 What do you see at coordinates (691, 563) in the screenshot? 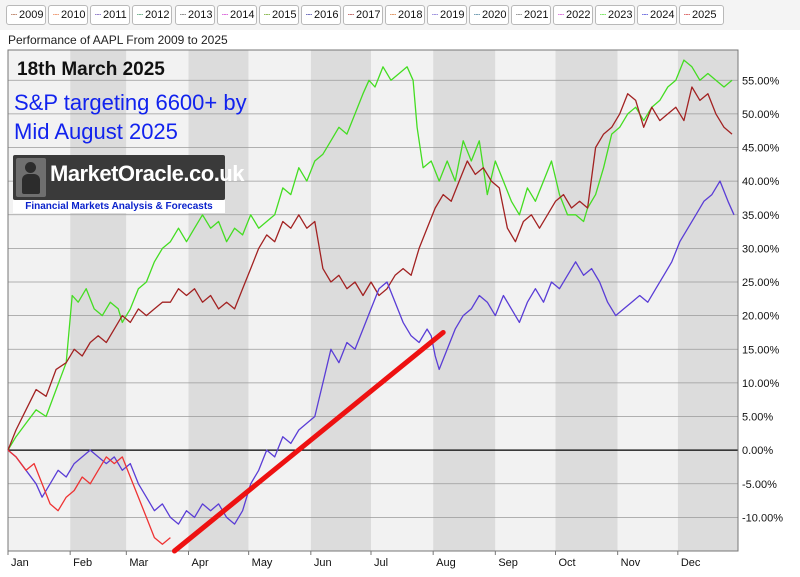
I see `x-tick-label: Dec` at bounding box center [691, 563].